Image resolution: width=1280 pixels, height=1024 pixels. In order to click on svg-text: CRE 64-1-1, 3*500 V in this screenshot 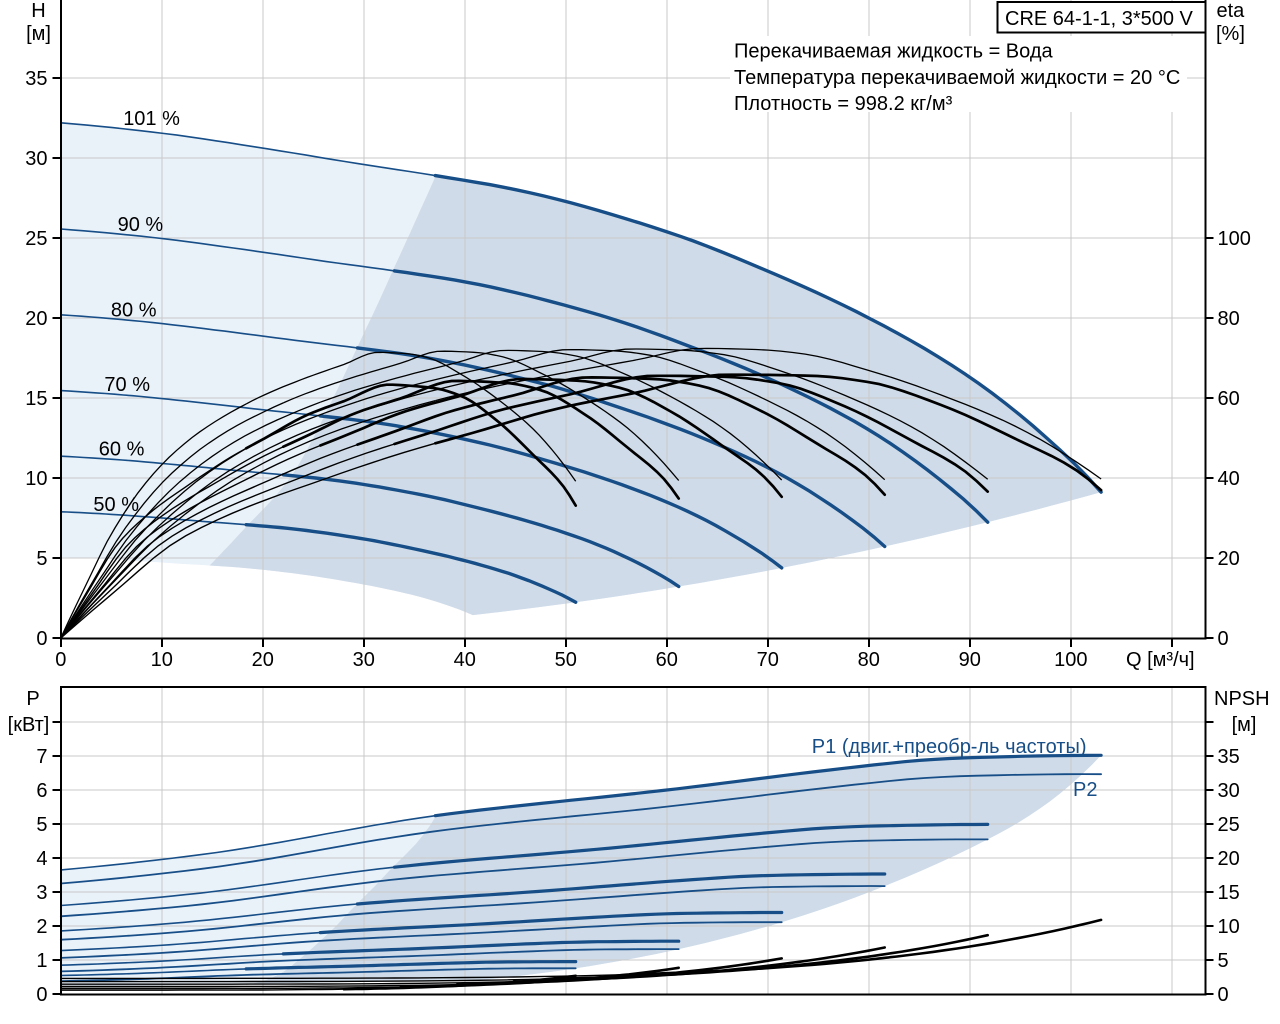, I will do `click(1099, 19)`.